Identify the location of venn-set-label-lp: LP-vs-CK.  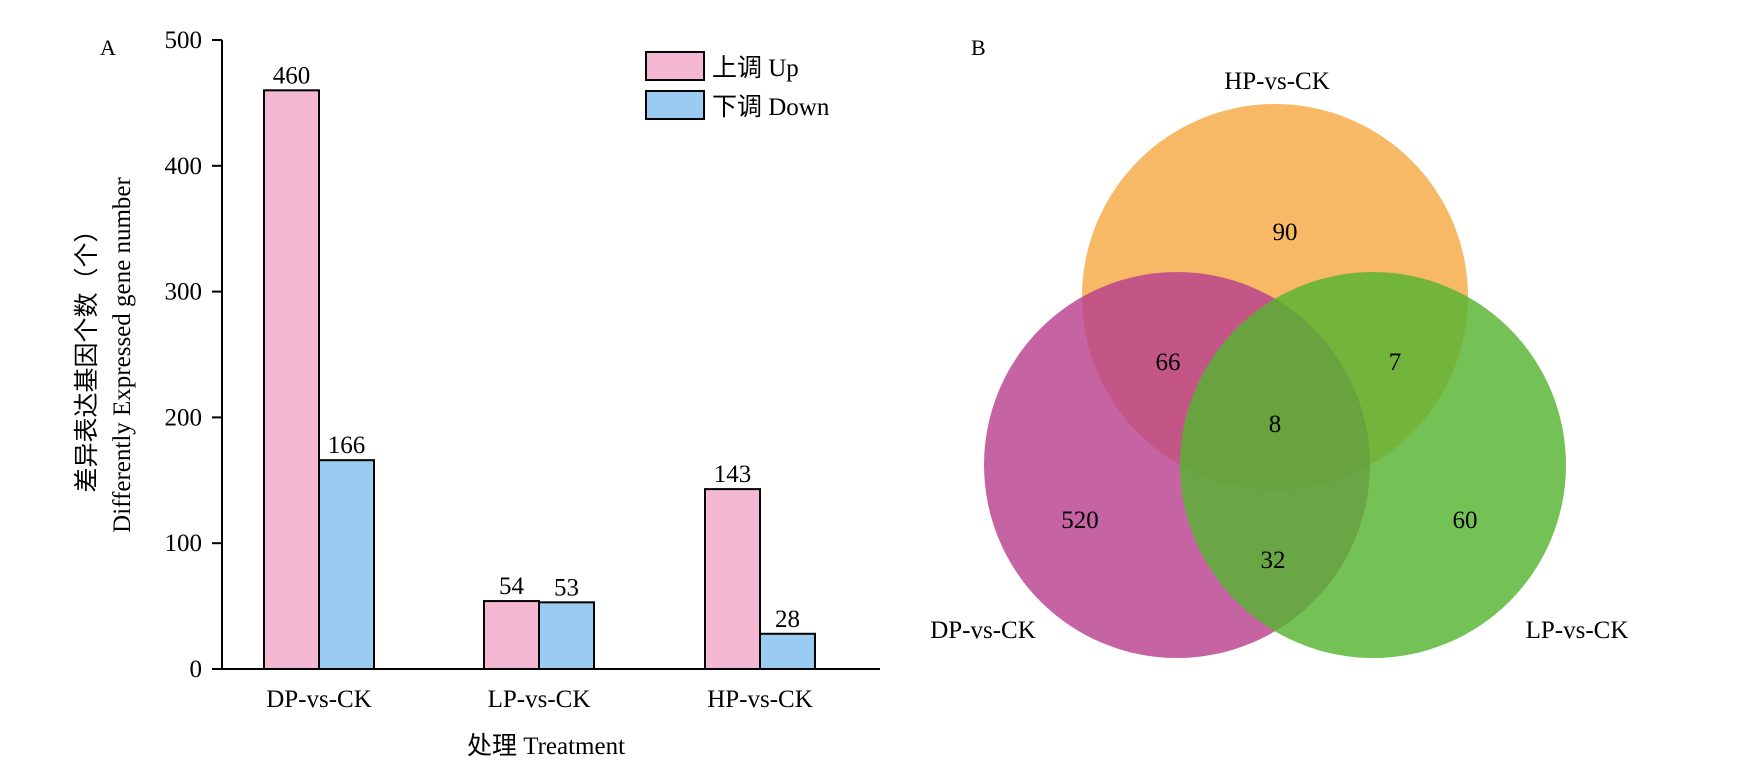
(1577, 630).